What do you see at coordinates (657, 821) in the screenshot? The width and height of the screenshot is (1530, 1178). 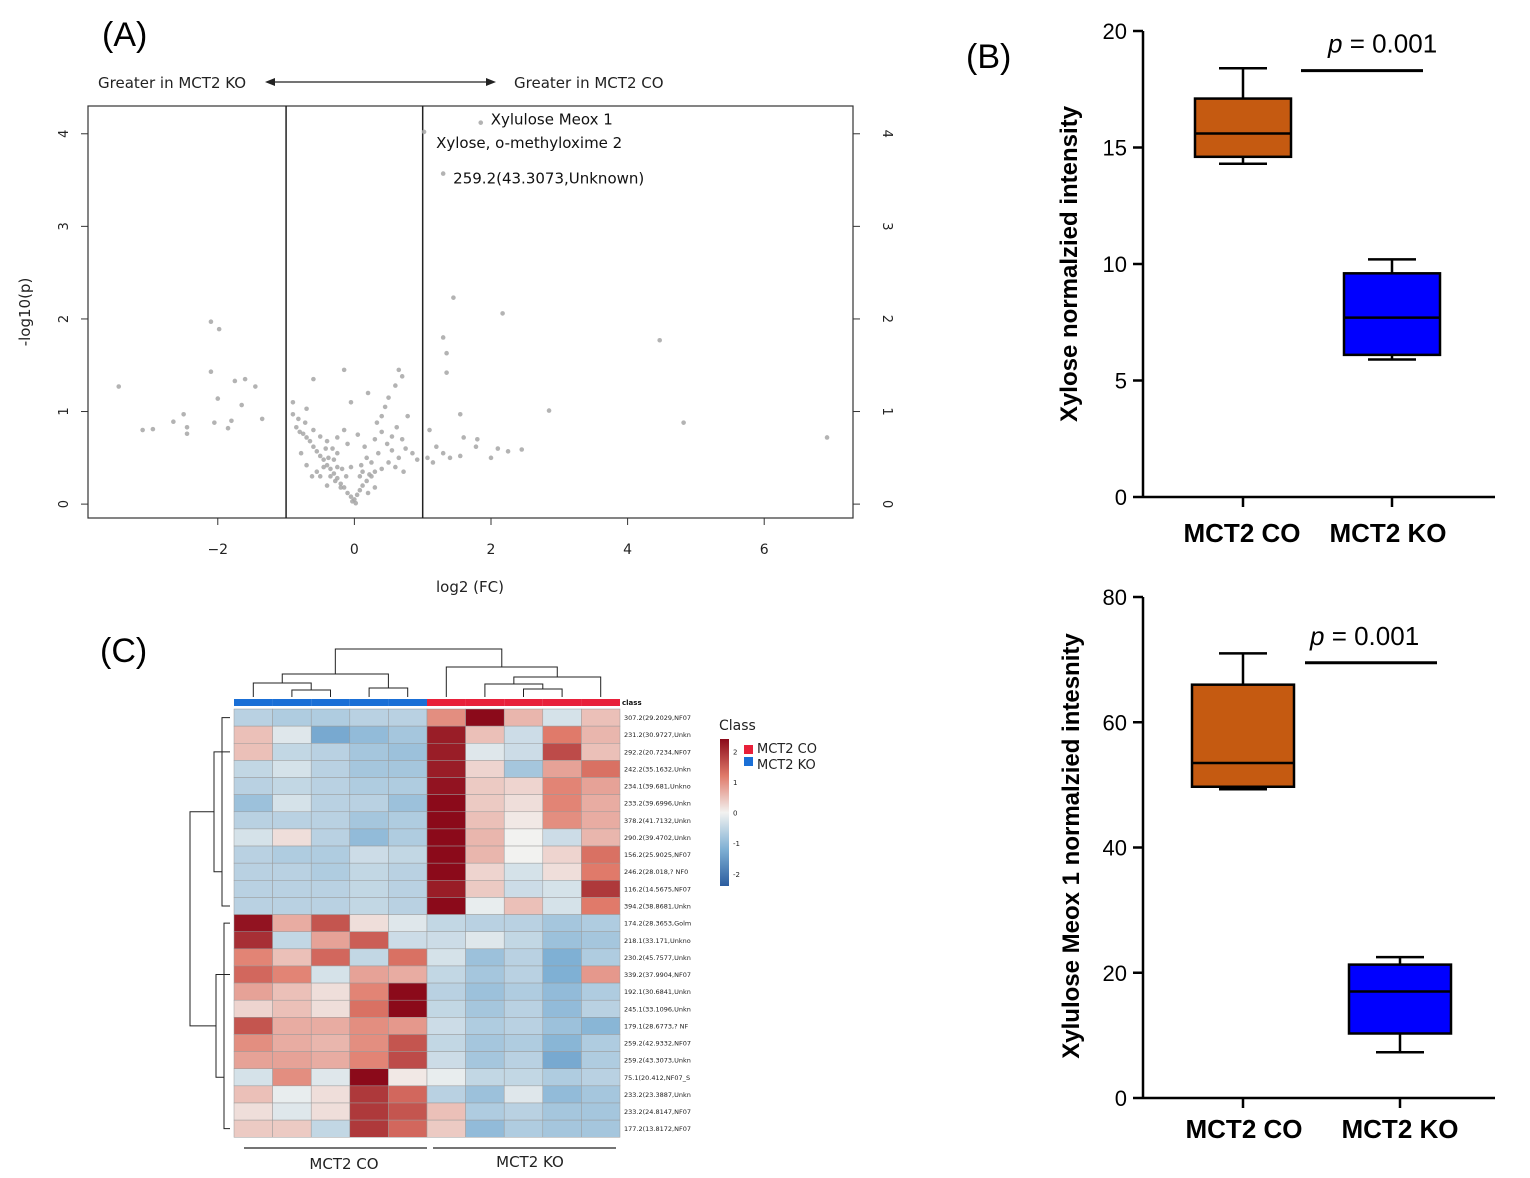 I see `heatmap-row-label: 378.2(41.7132,Unkn` at bounding box center [657, 821].